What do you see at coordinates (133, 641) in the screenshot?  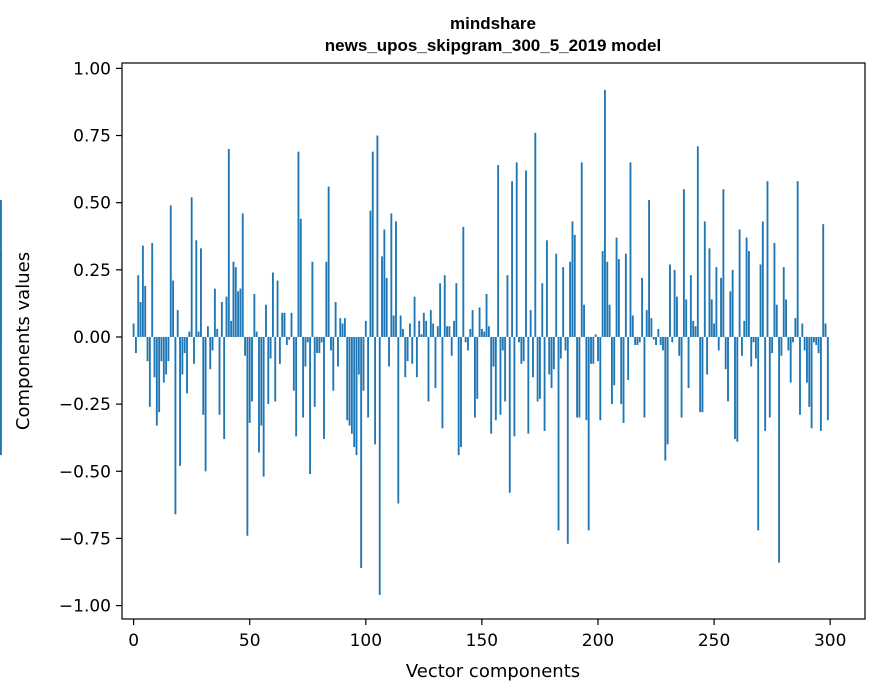 I see `x-tick-label: 0` at bounding box center [133, 641].